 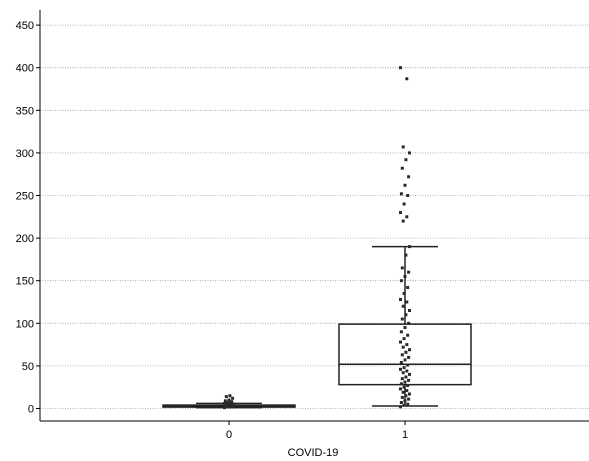 I want to click on x-tick-label: 0, so click(x=229, y=435).